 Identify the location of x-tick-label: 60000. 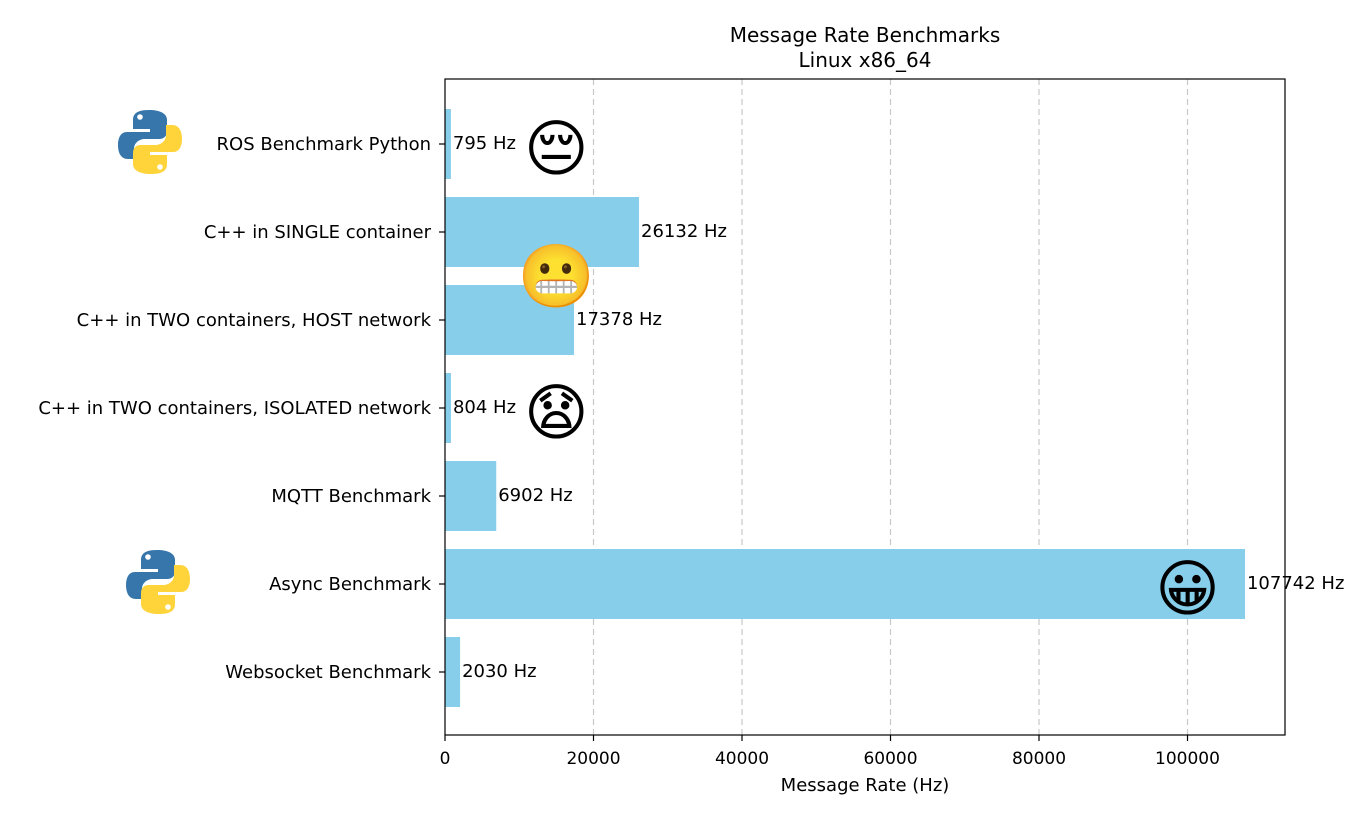
(890, 759).